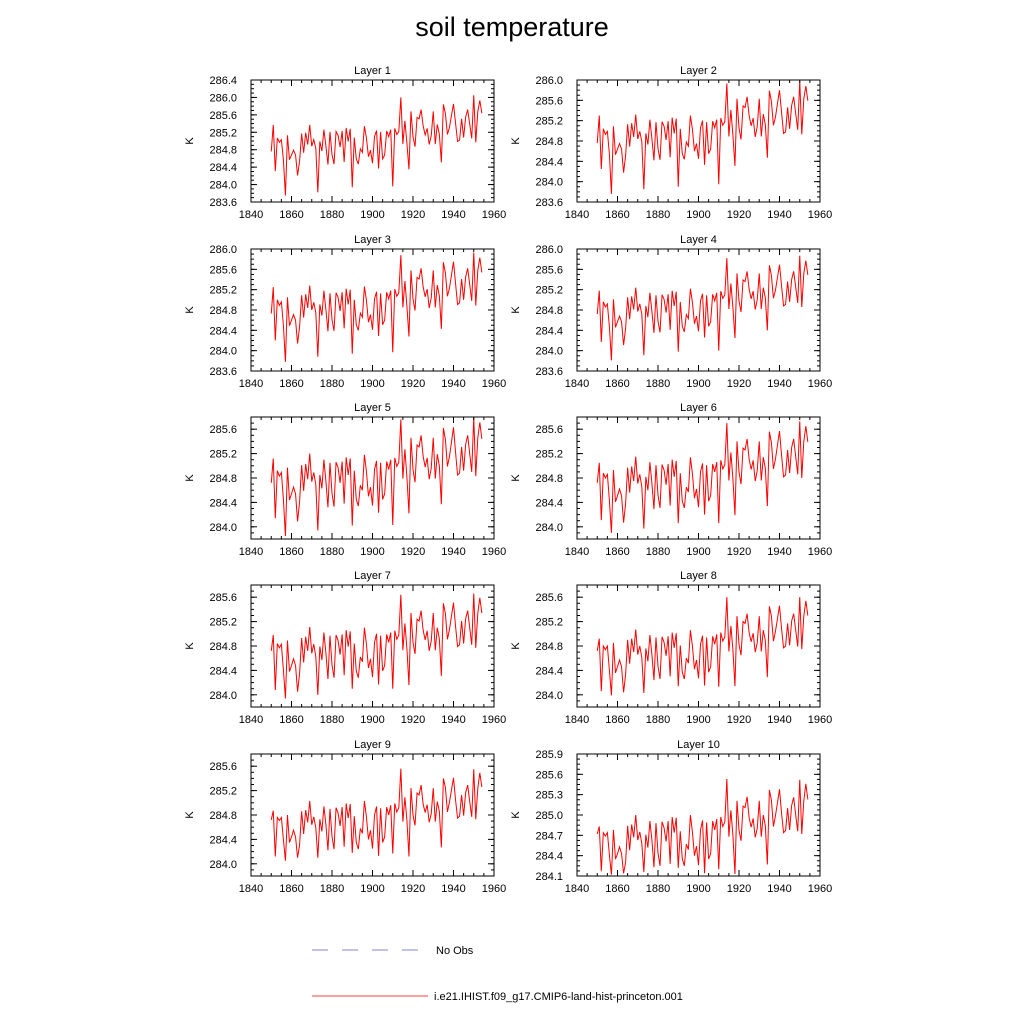 This screenshot has height=1024, width=1024. Describe the element at coordinates (698, 745) in the screenshot. I see `panel-title: Layer 10` at that location.